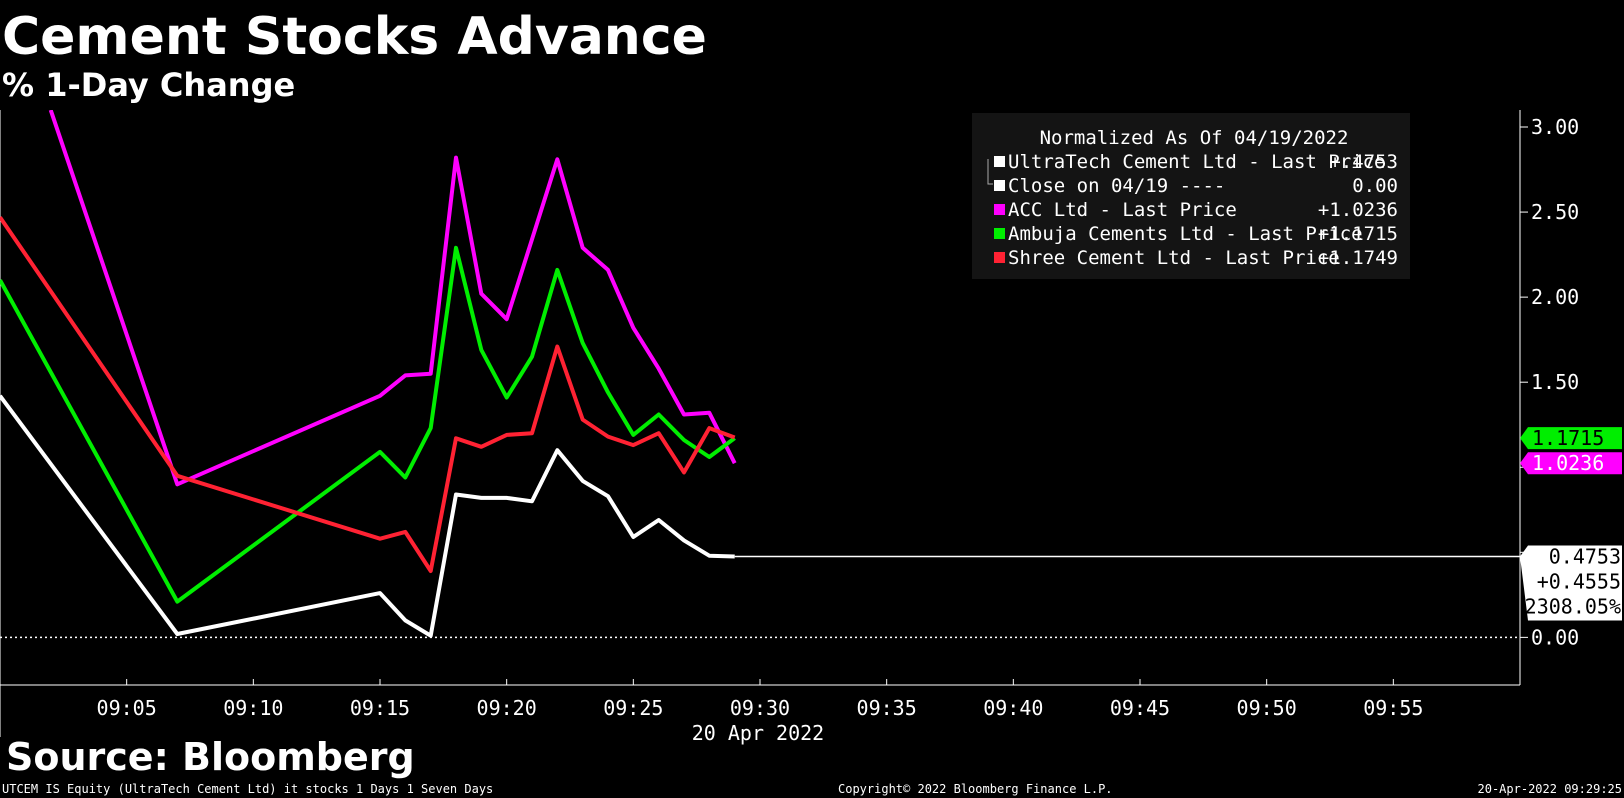 This screenshot has width=1624, height=798. Describe the element at coordinates (1013, 708) in the screenshot. I see `x-tick-label: 09:40` at that location.